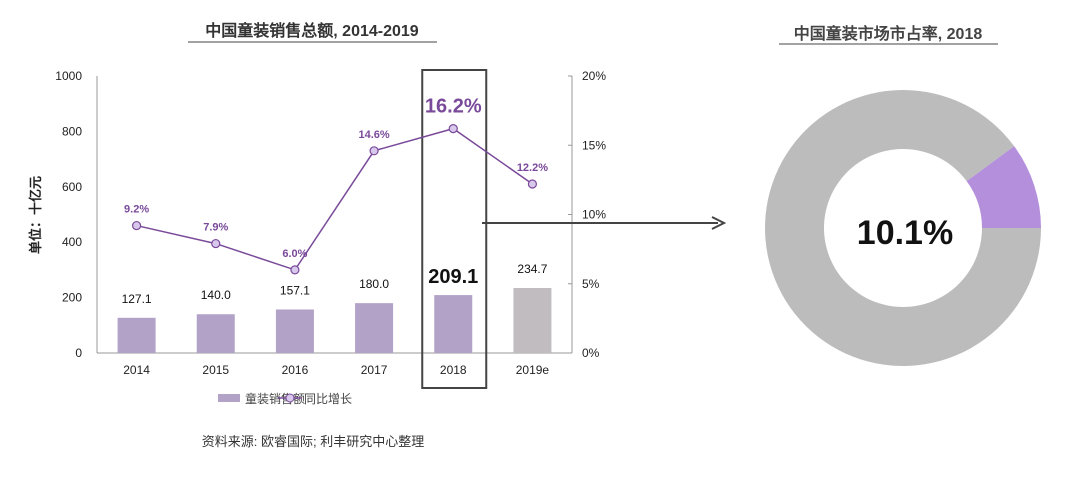 This screenshot has height=484, width=1080. Describe the element at coordinates (591, 353) in the screenshot. I see `y2-tick-label: 0%` at that location.